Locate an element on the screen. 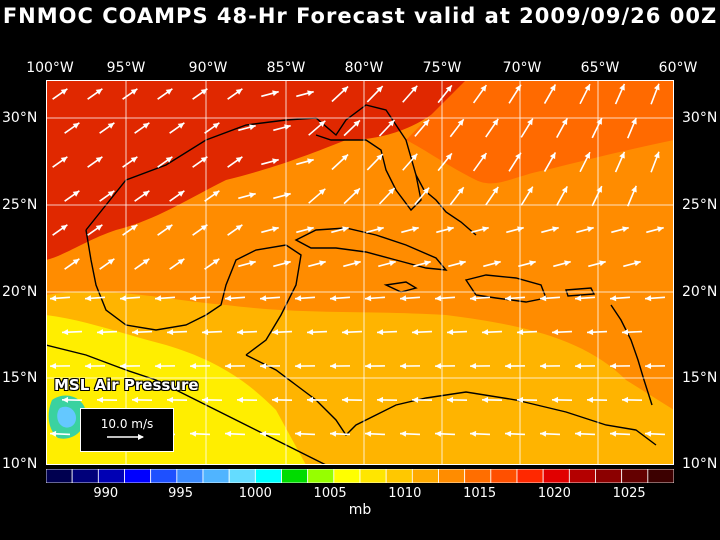 Image resolution: width=720 pixels, height=540 pixels. colorbar-tick-label: 1000 is located at coordinates (255, 493).